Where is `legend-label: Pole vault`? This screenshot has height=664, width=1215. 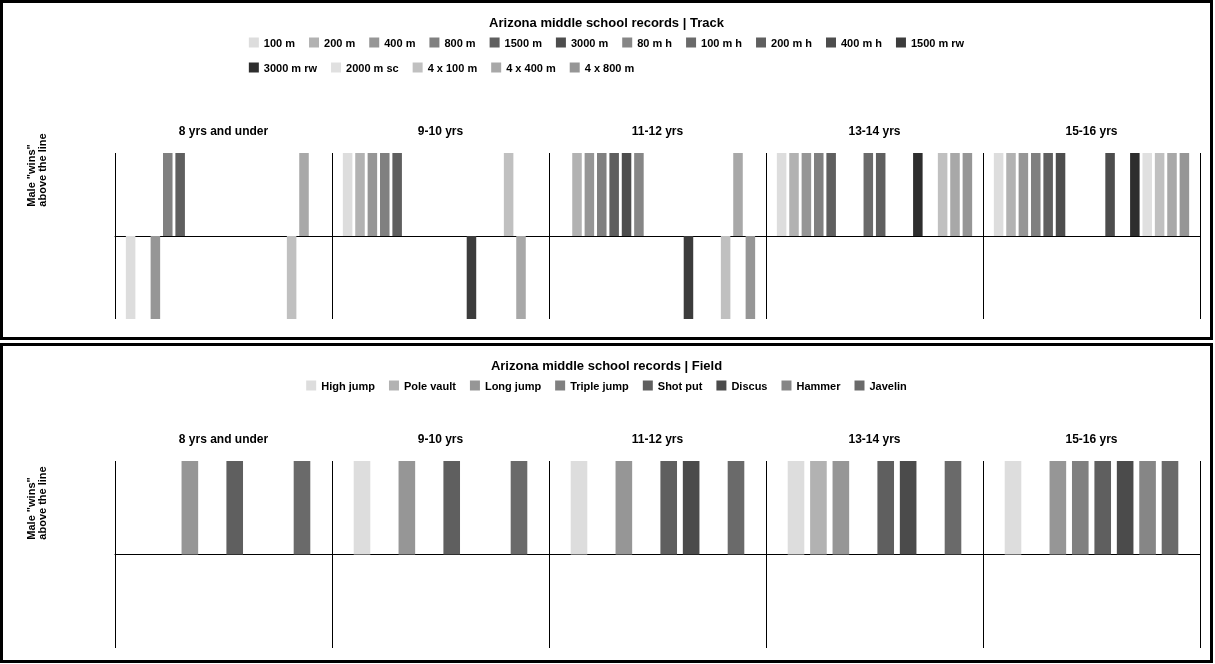
legend-label: Pole vault is located at coordinates (430, 385).